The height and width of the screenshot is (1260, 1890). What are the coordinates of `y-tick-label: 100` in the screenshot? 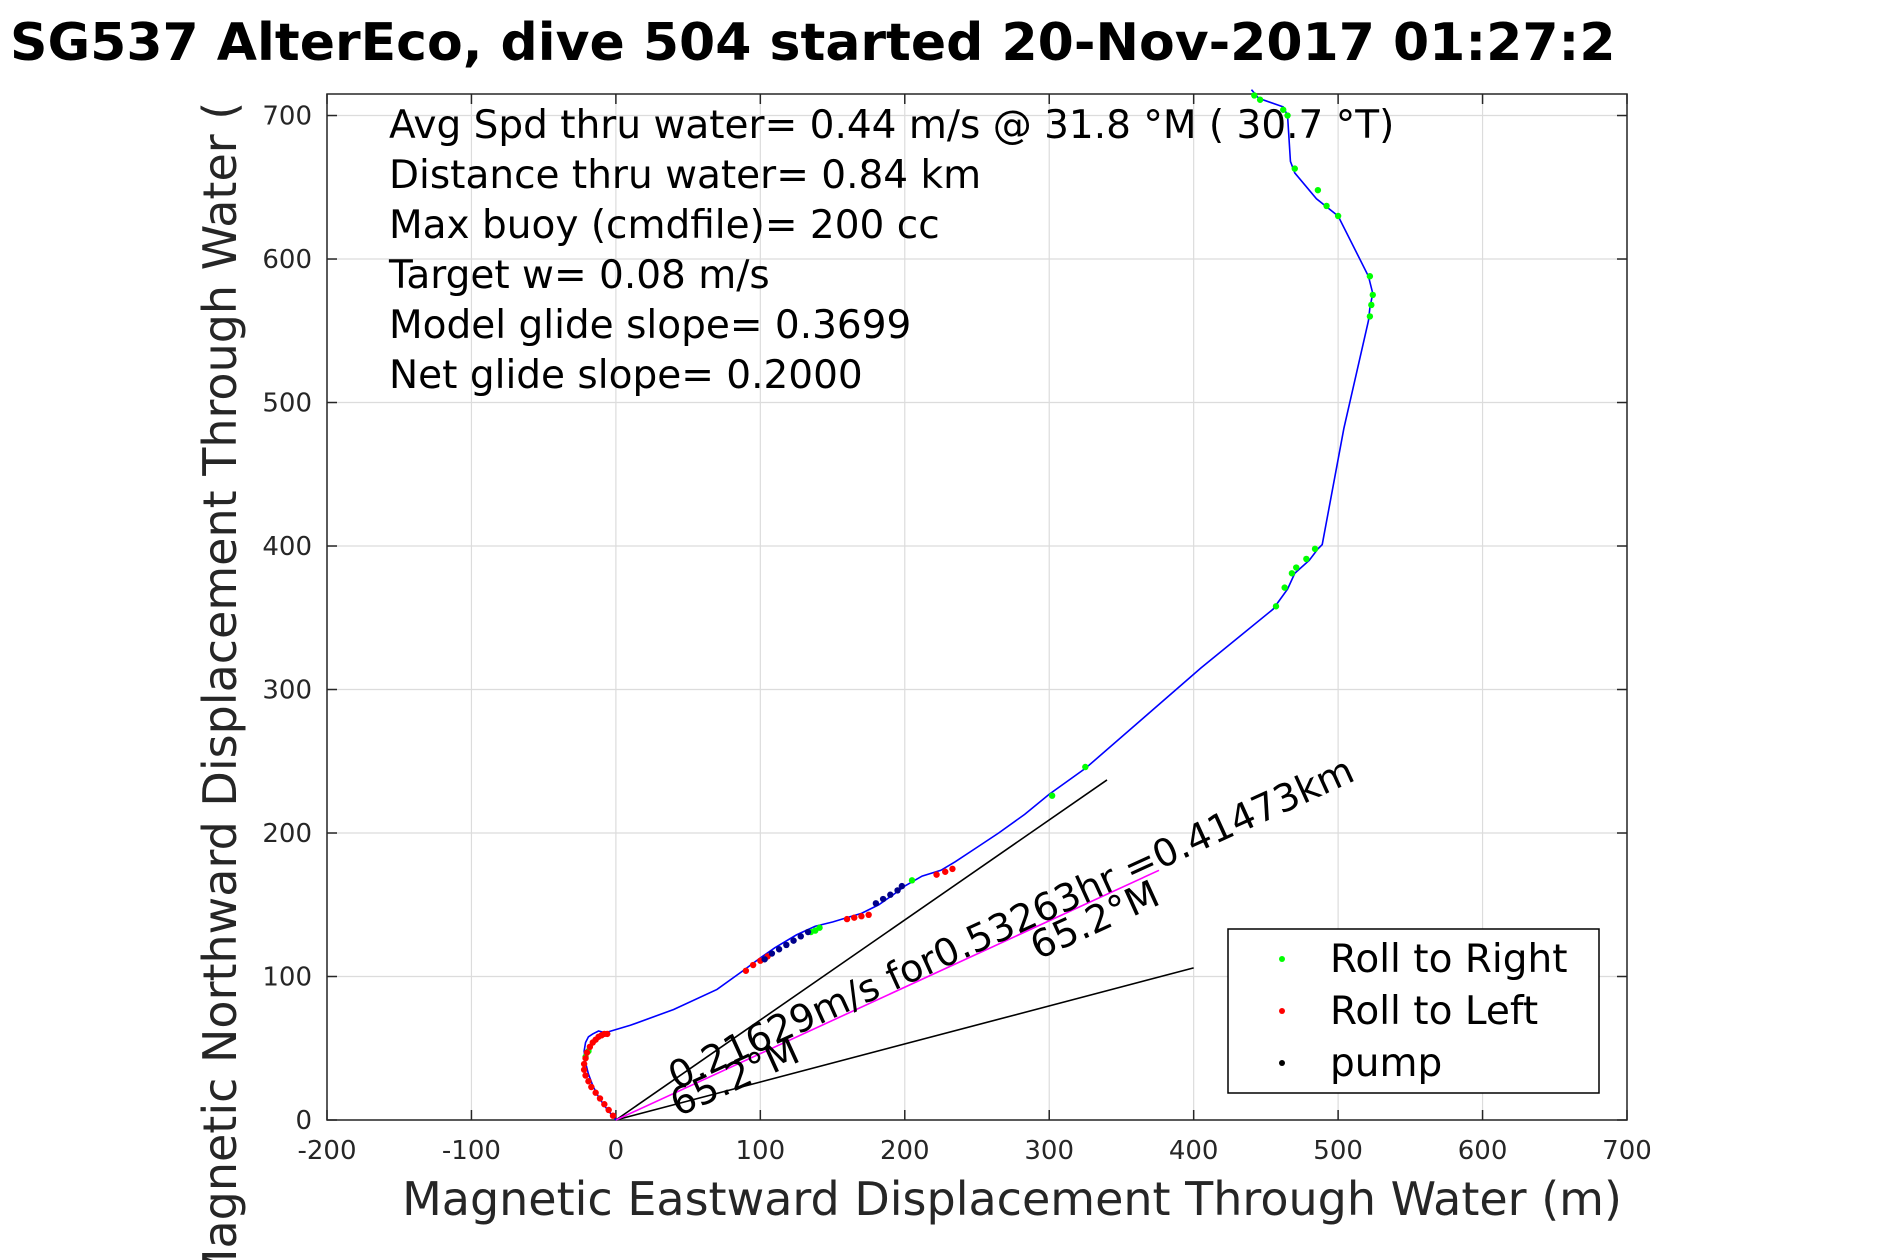 It's located at (287, 978).